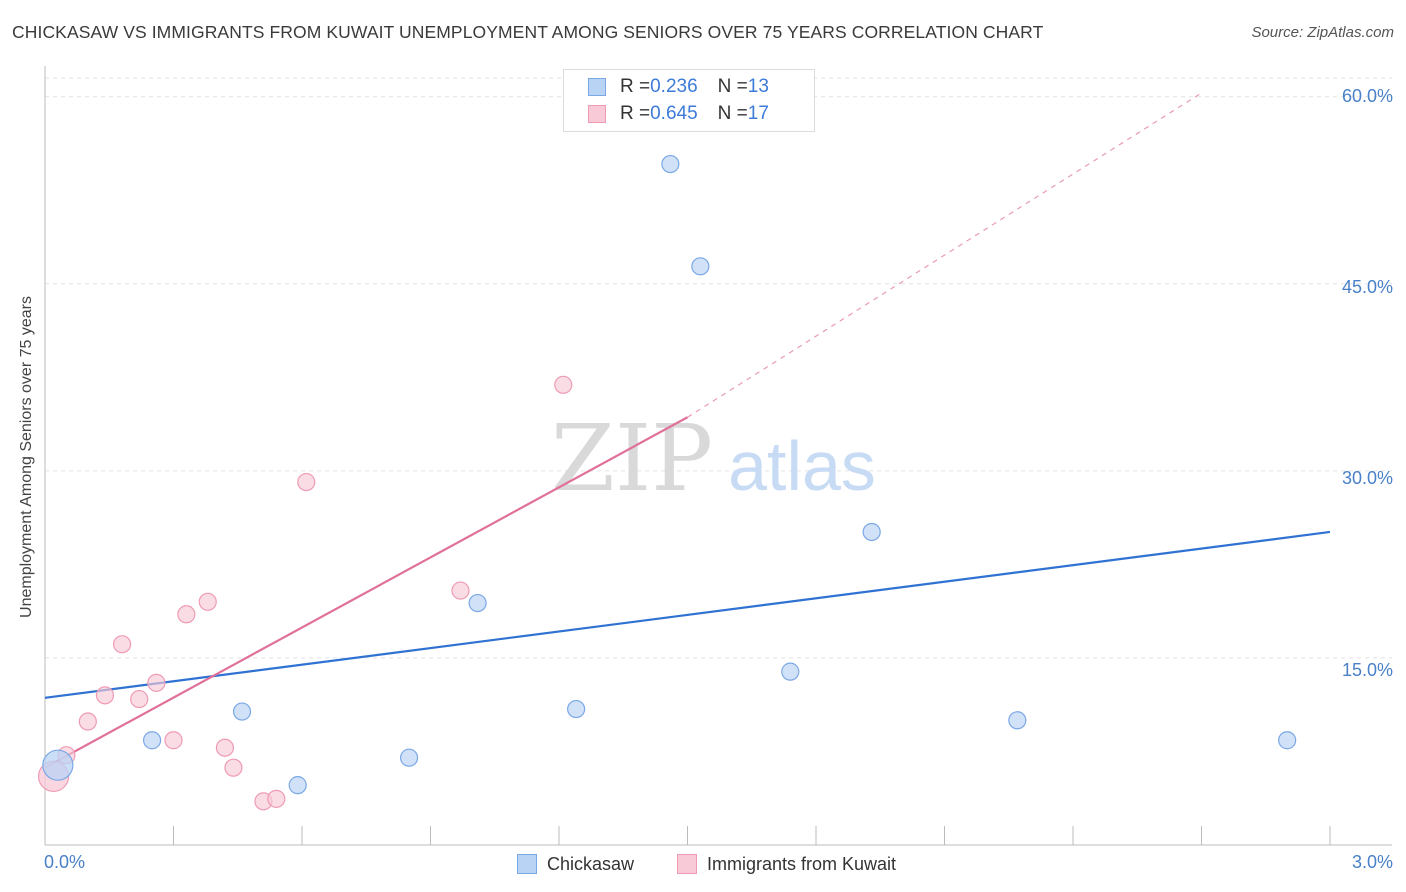 This screenshot has width=1406, height=892. I want to click on y-tick-30: 30.0%, so click(1367, 478).